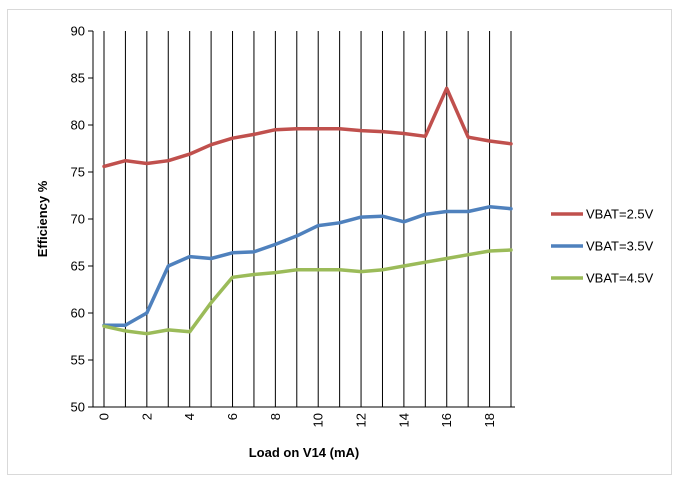 The height and width of the screenshot is (481, 678). I want to click on x-tick-label-4: 4, so click(189, 416).